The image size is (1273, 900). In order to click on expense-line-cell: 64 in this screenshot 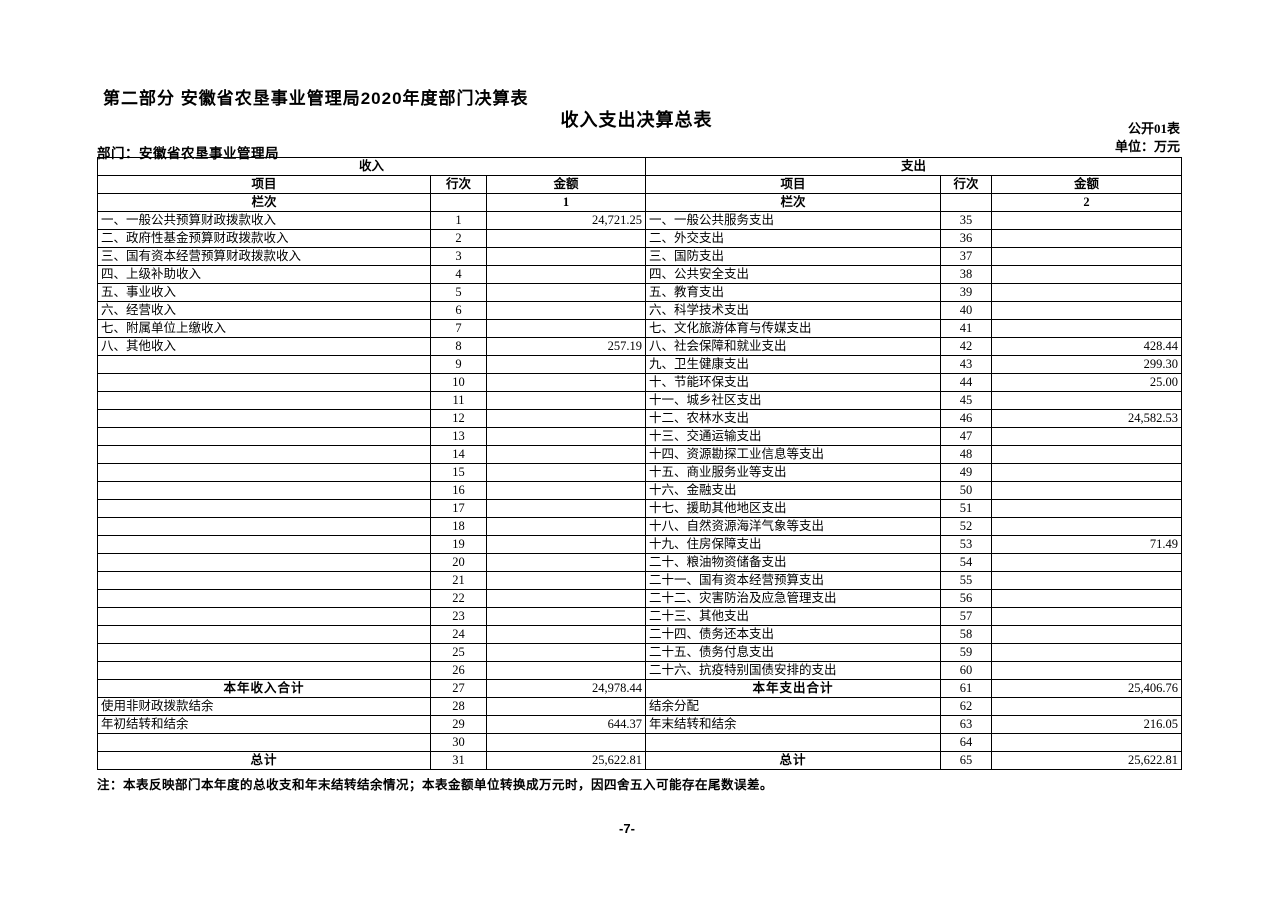, I will do `click(966, 742)`.